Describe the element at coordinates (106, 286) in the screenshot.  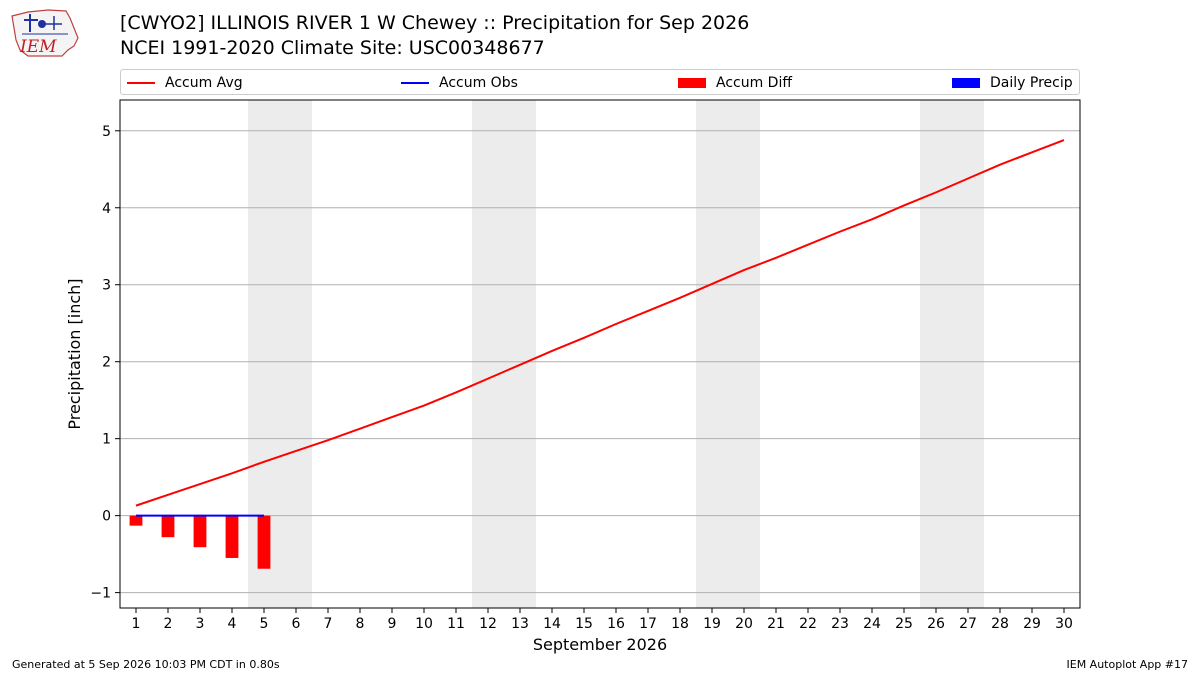
I see `y-tick-label: 3` at that location.